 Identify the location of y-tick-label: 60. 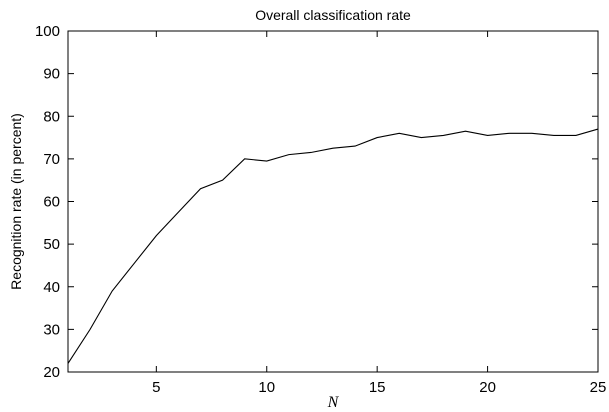
(51, 202).